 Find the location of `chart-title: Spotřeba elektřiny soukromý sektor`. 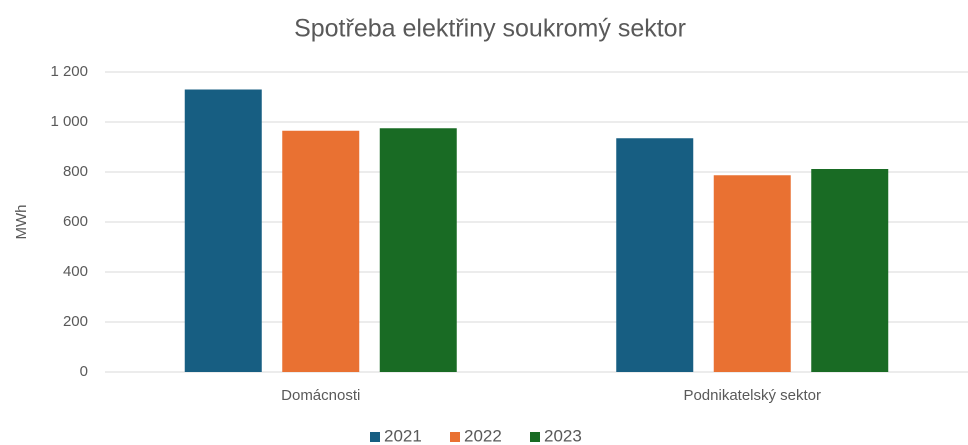

chart-title: Spotřeba elektřiny soukromý sektor is located at coordinates (490, 29).